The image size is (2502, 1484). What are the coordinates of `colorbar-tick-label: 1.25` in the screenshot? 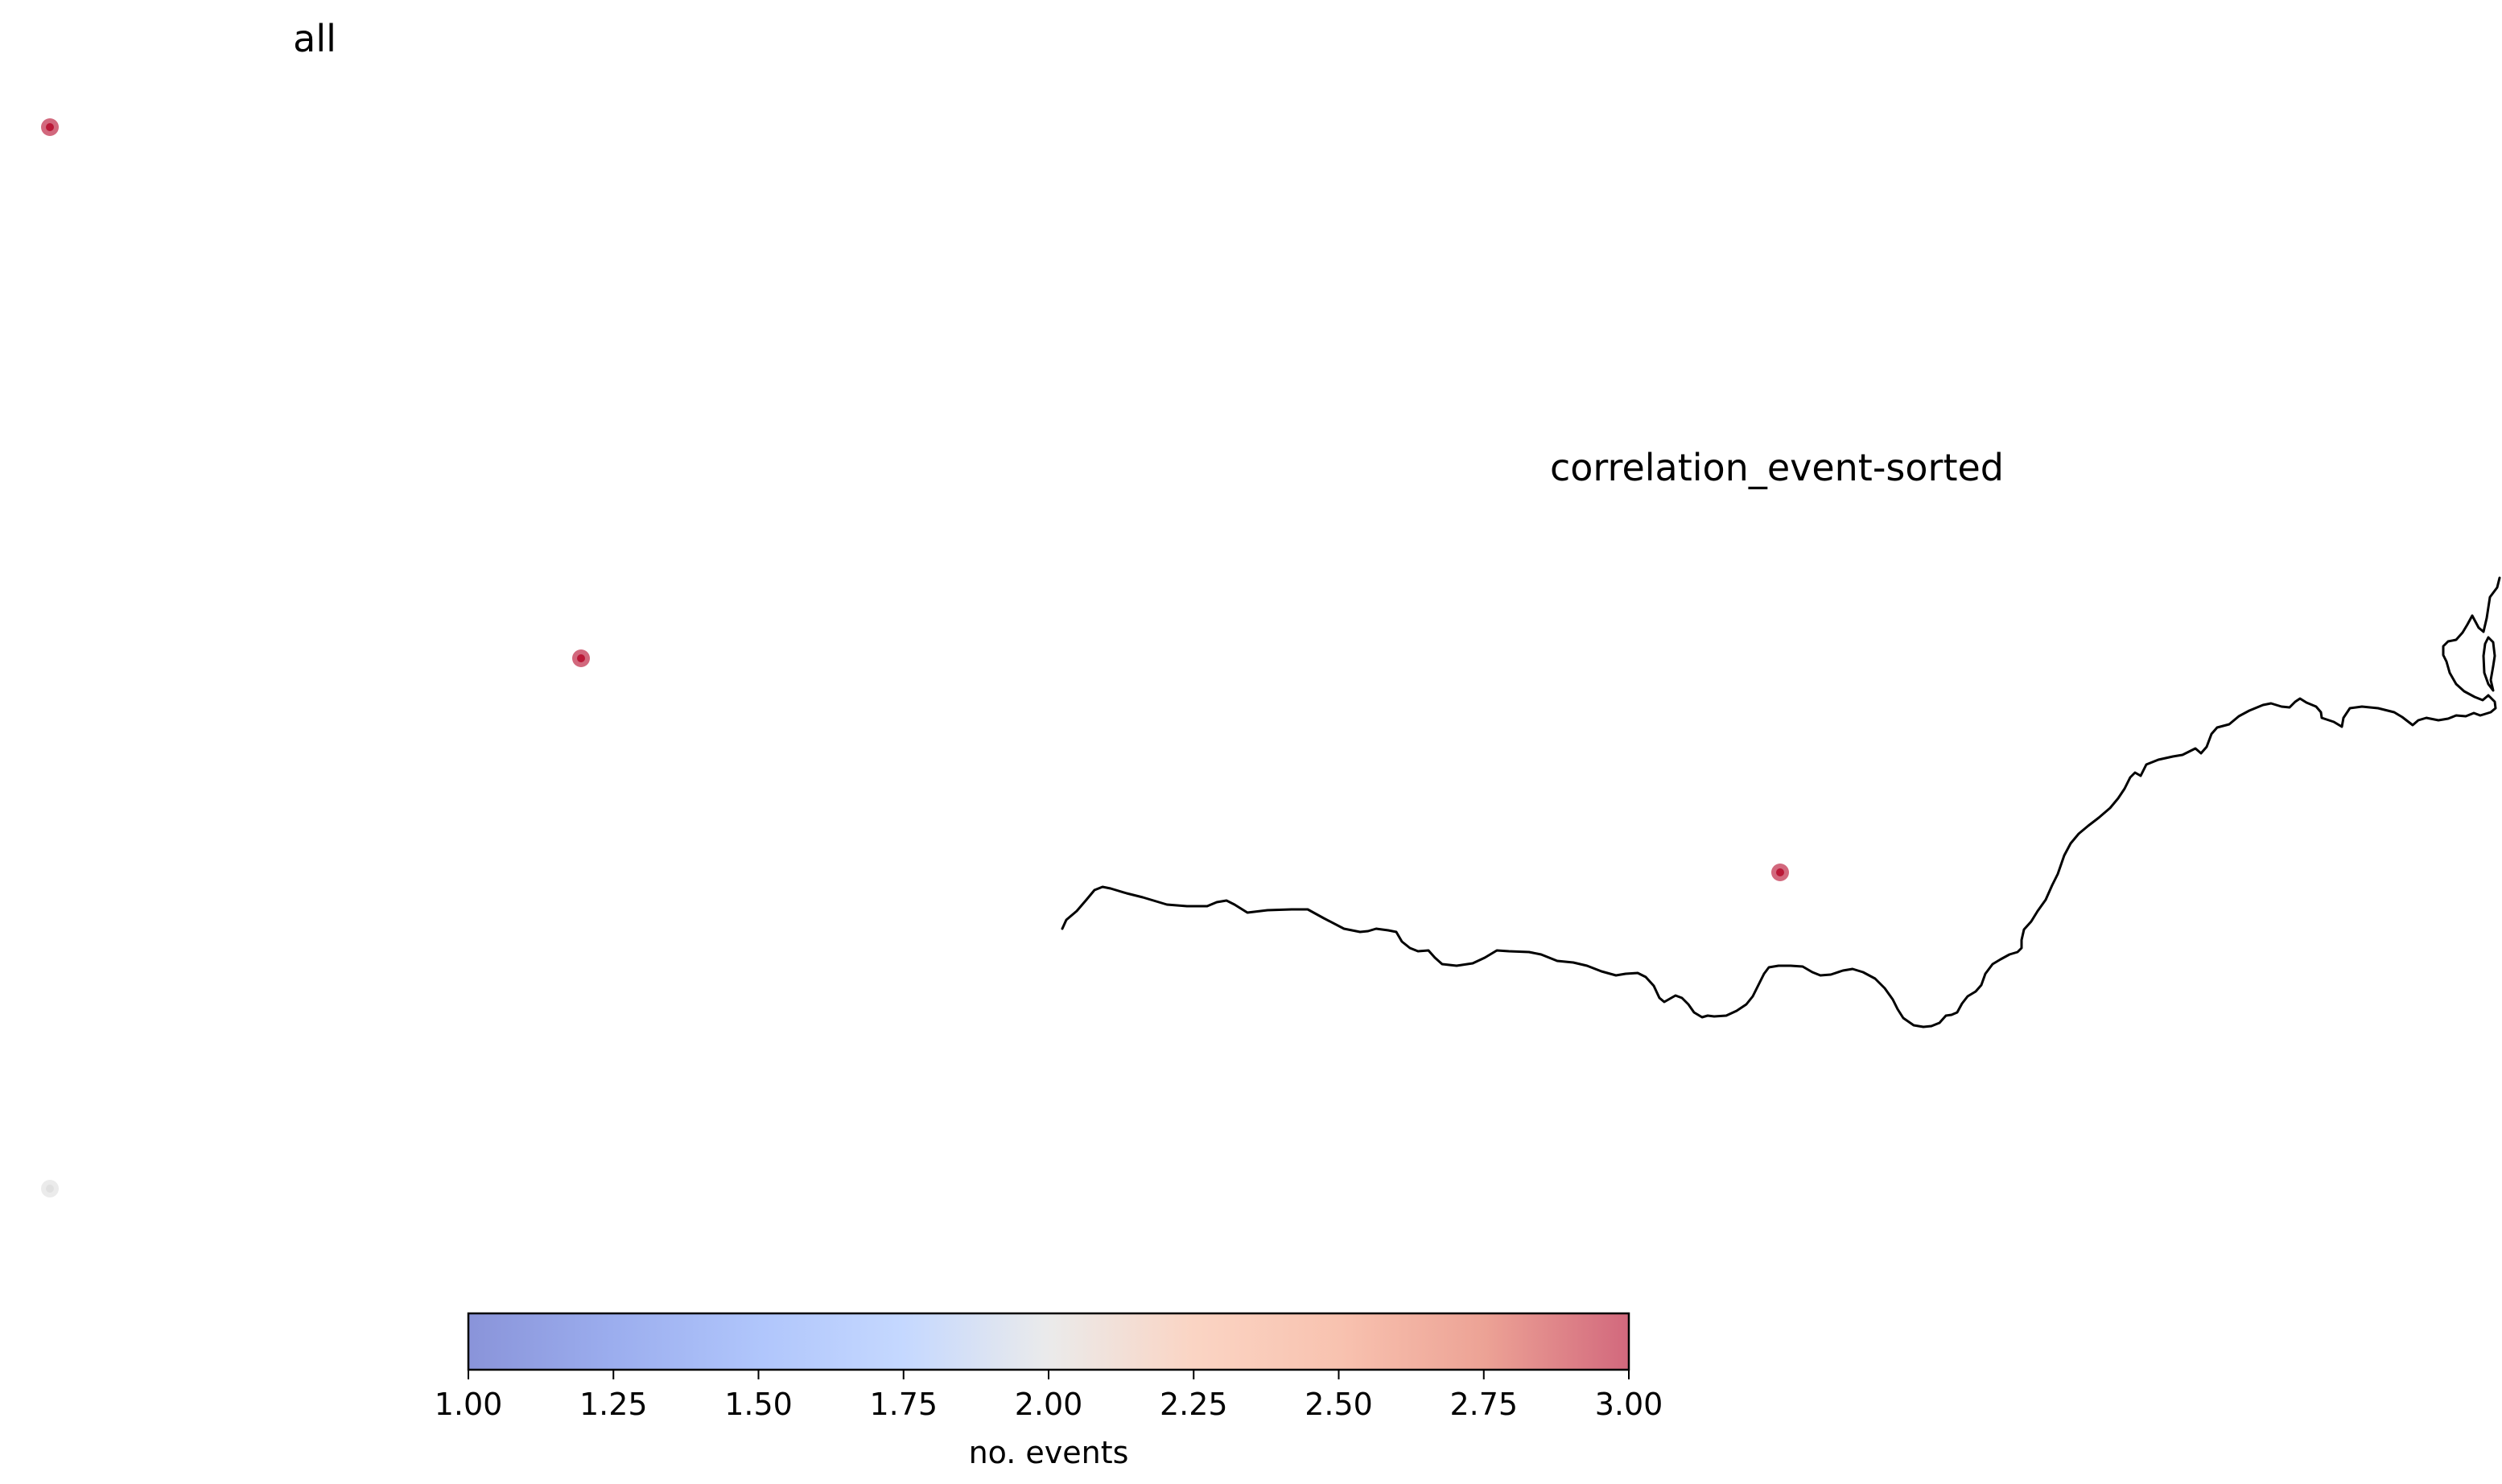 It's located at (613, 1404).